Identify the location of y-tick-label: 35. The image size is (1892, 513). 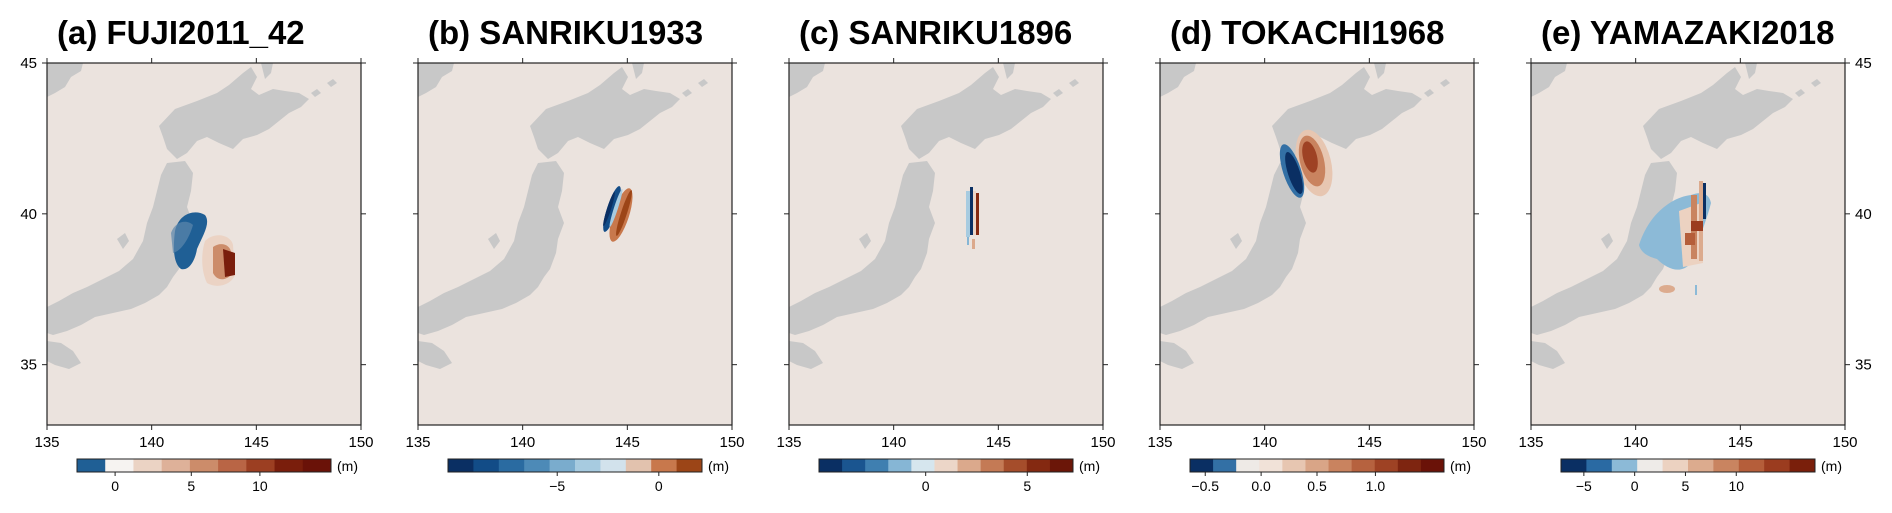
(28, 365).